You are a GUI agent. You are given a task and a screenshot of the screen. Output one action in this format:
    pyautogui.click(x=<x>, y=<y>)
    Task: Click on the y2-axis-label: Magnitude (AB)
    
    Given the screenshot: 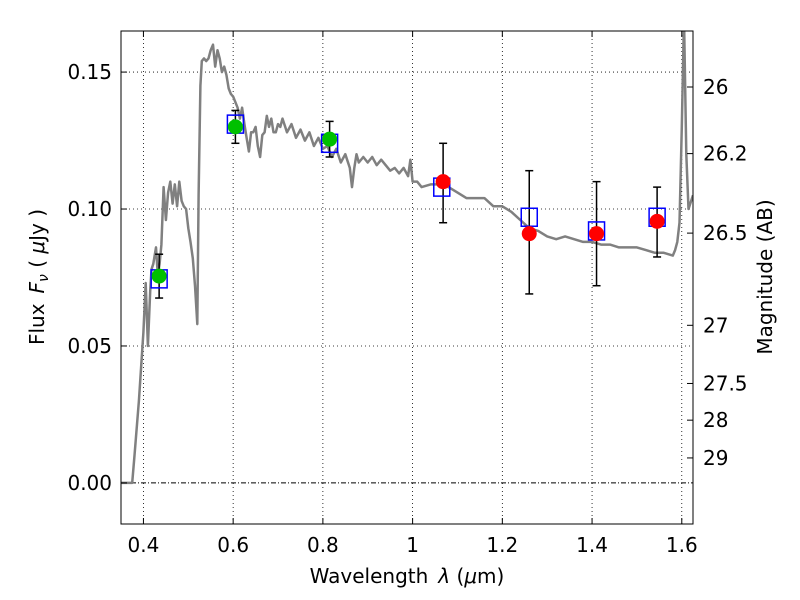 What is the action you would take?
    pyautogui.click(x=765, y=276)
    